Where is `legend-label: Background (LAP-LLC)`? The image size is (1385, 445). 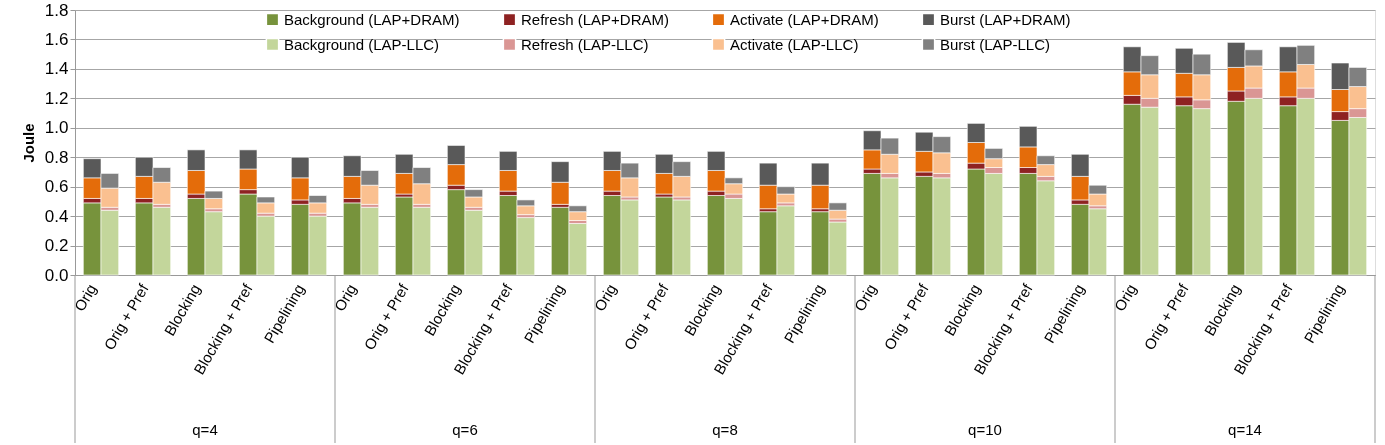 legend-label: Background (LAP-LLC) is located at coordinates (362, 44).